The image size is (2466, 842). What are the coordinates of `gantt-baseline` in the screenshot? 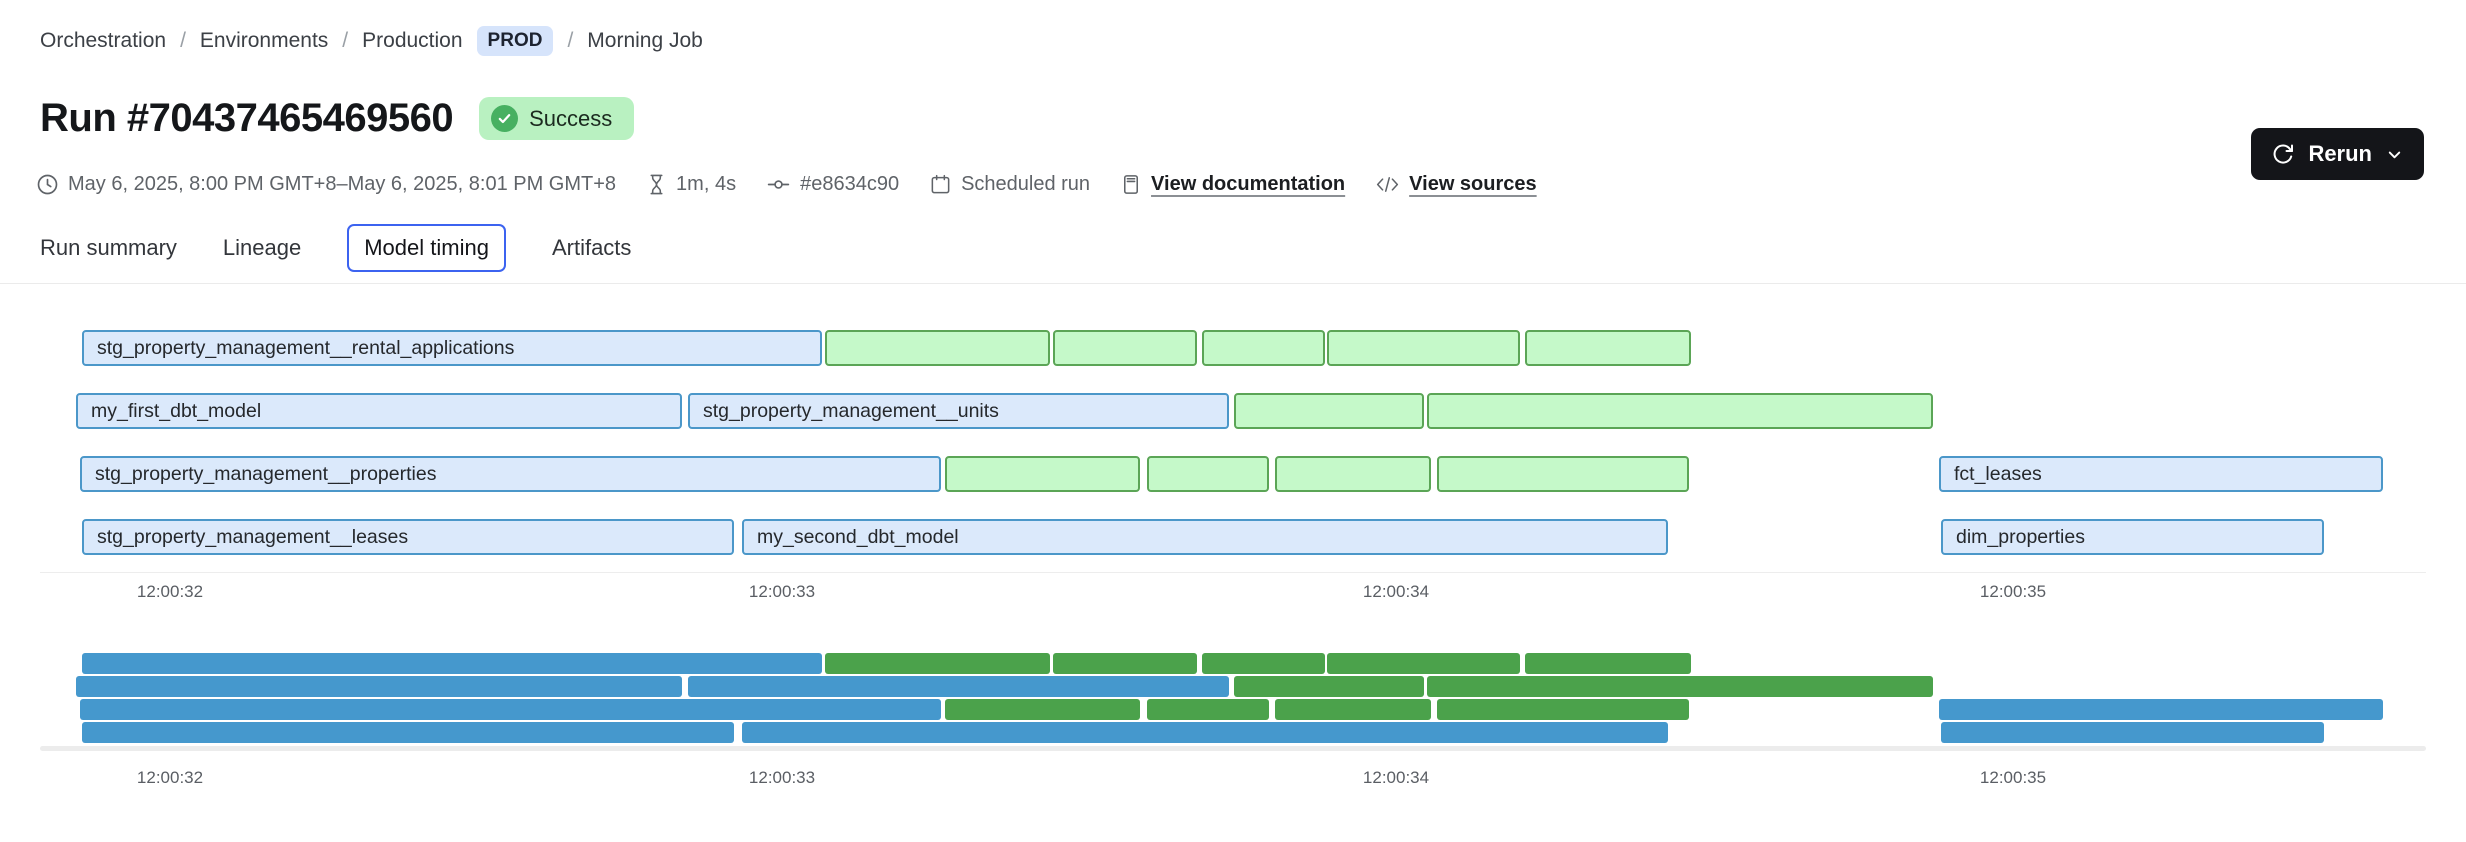 It's located at (1233, 572).